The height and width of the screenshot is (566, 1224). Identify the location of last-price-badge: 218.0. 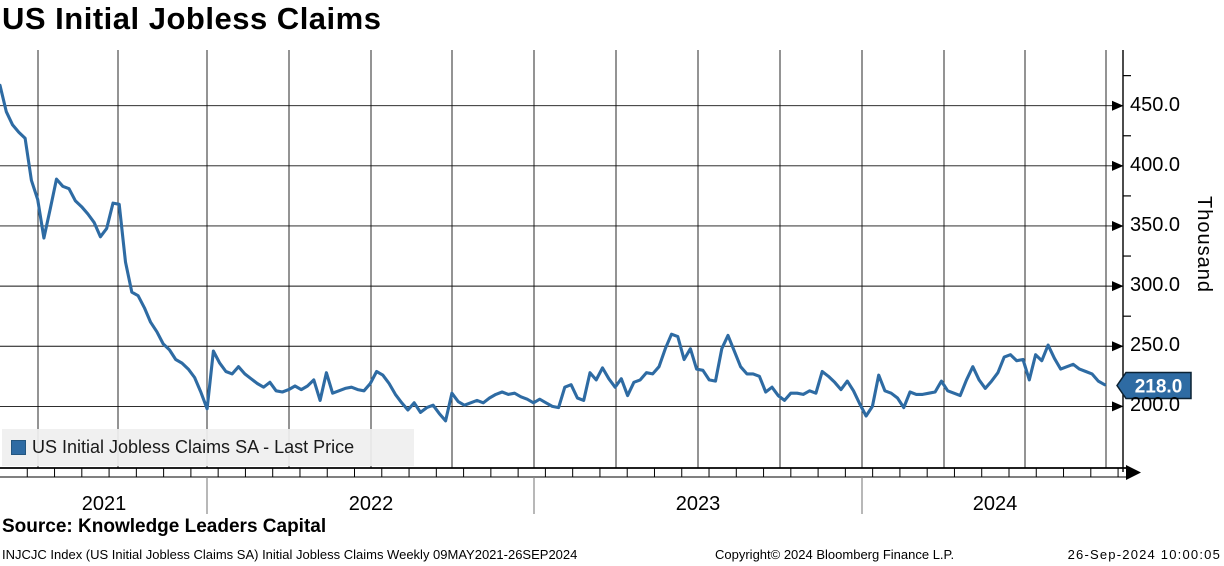
(1154, 385).